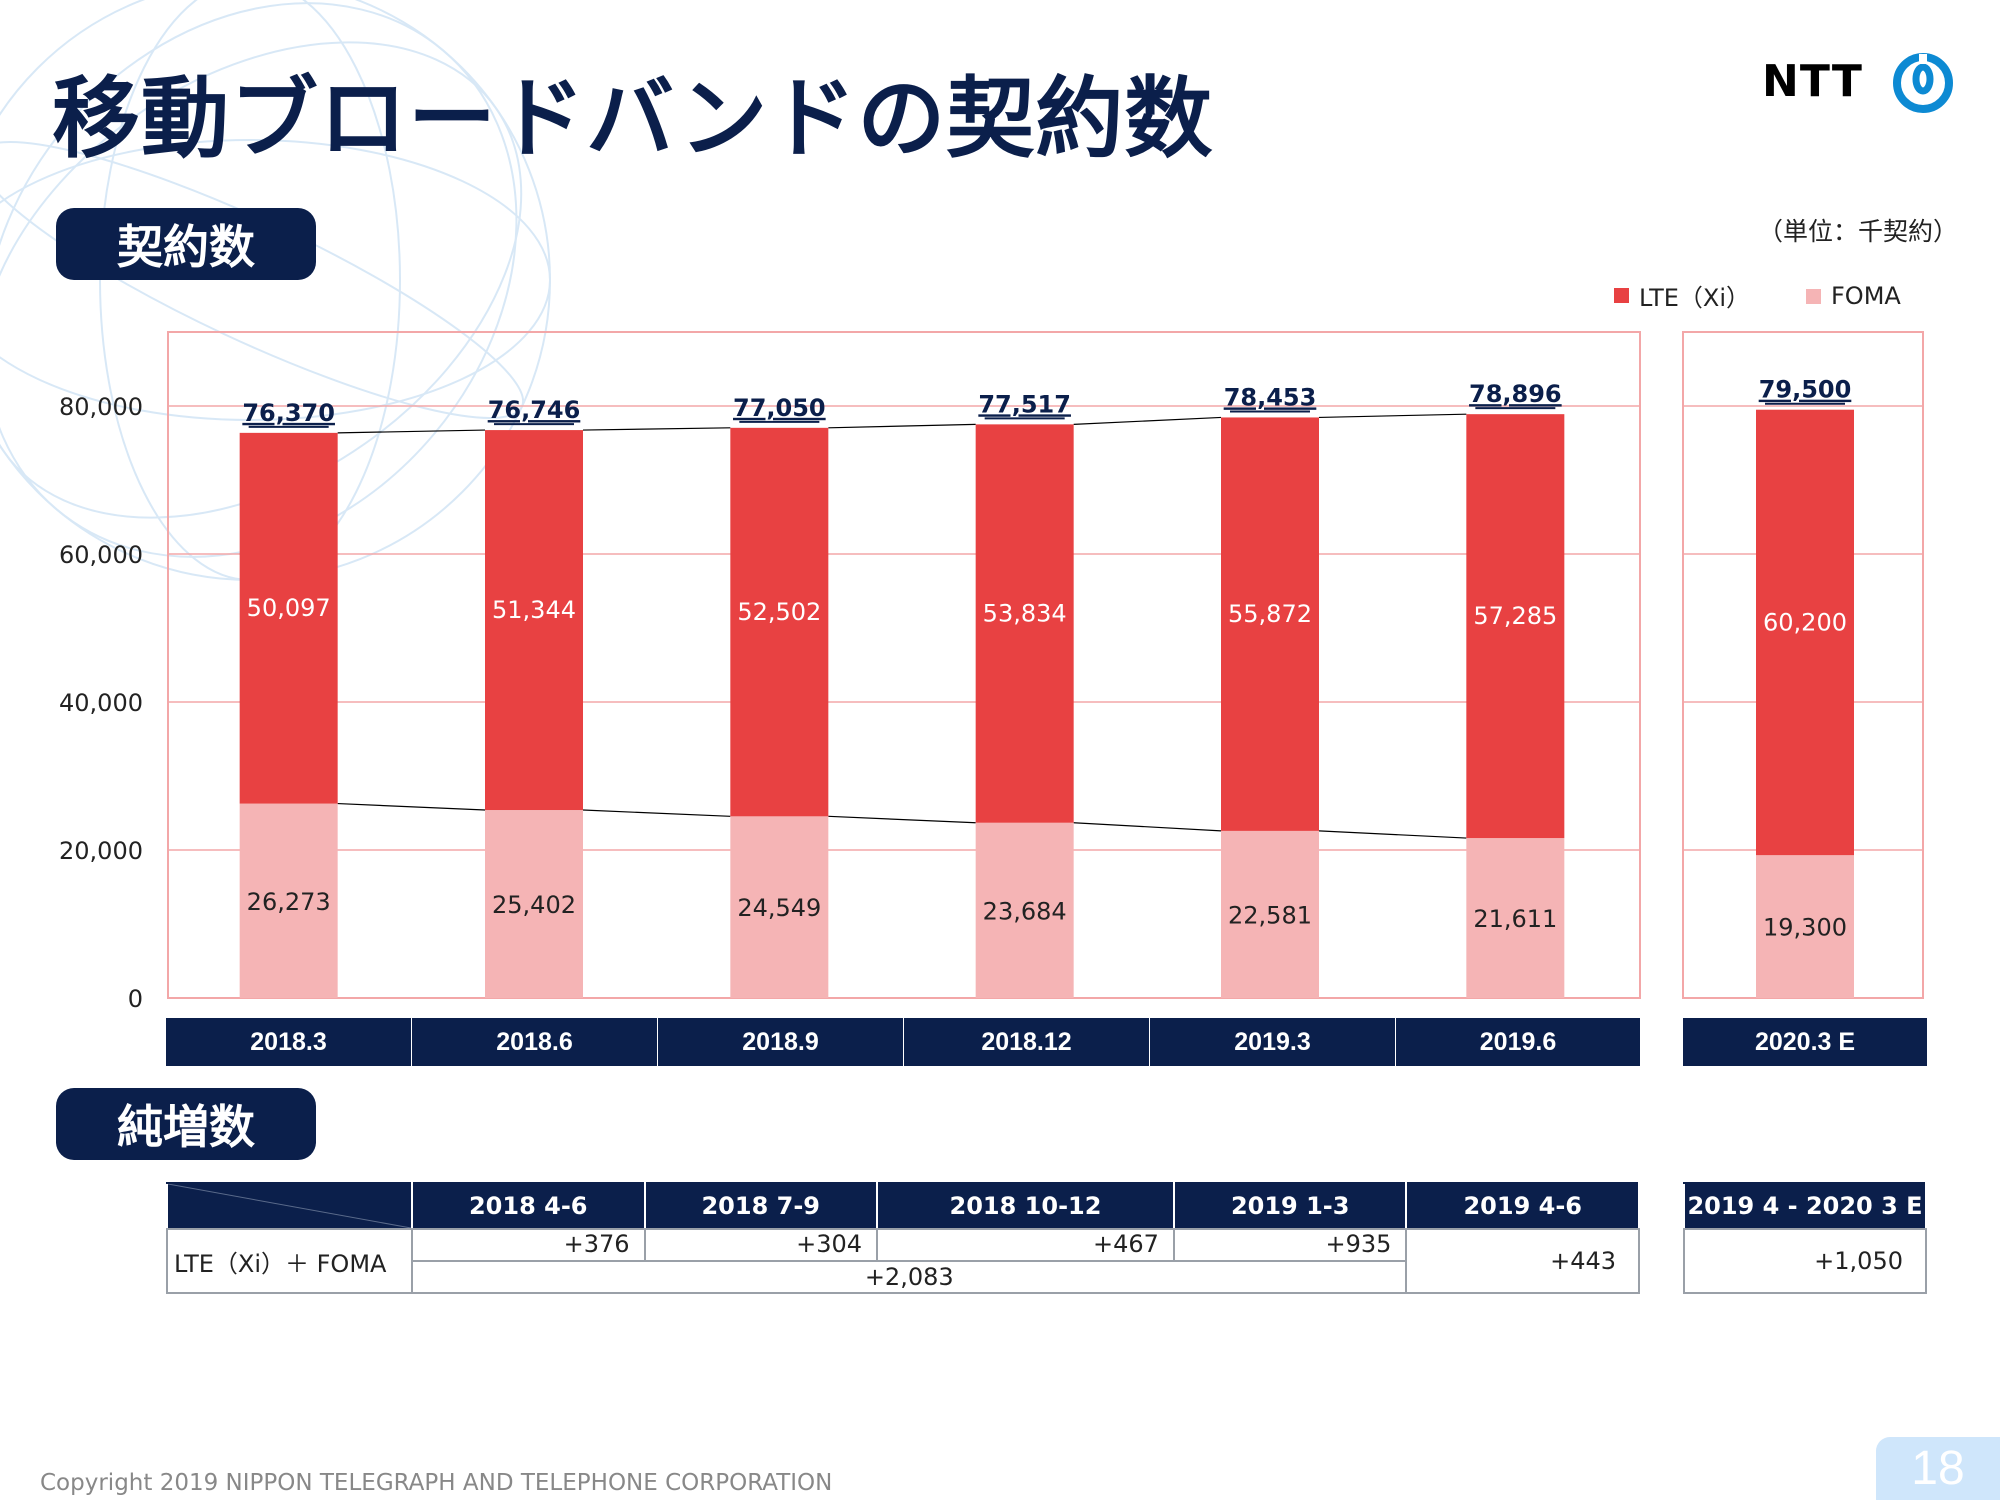  I want to click on net-table-row-quarterly: LTE（Xi）＋ FOMA +376 +304 +467 +935 +443, so click(903, 1261).